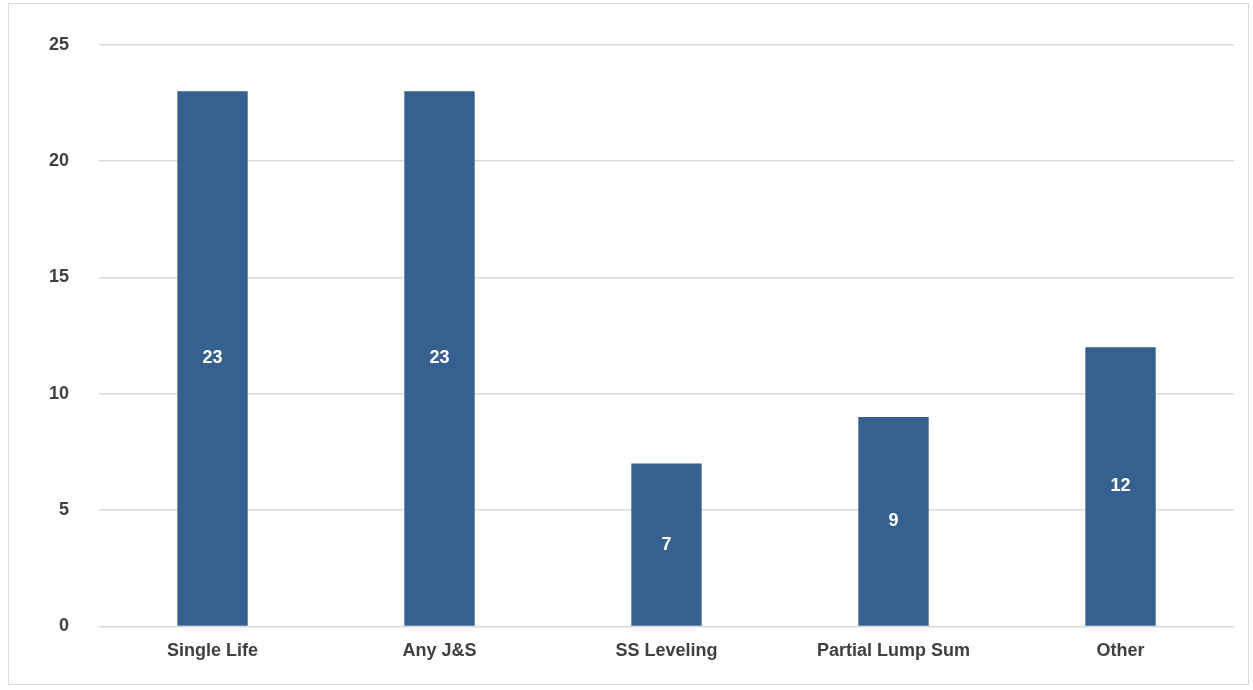 The width and height of the screenshot is (1253, 690). Describe the element at coordinates (1120, 650) in the screenshot. I see `x-tick-label: Other` at that location.